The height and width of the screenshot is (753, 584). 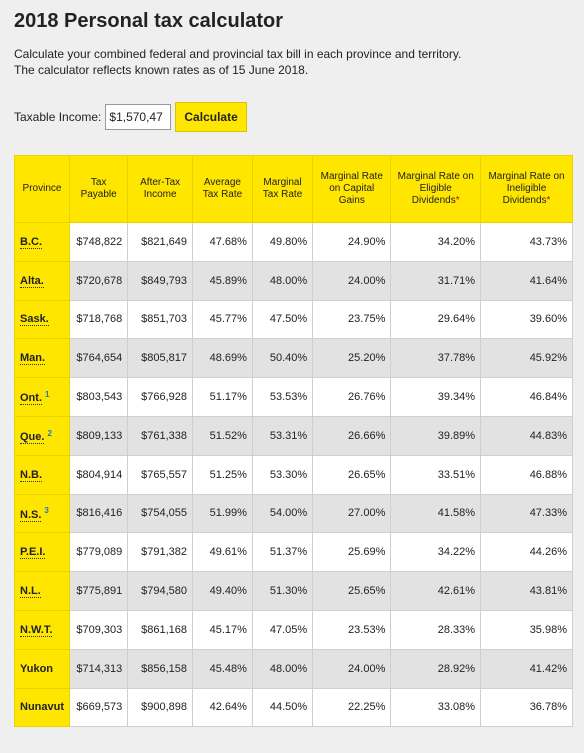 I want to click on province-cell: Que. 2, so click(x=42, y=435).